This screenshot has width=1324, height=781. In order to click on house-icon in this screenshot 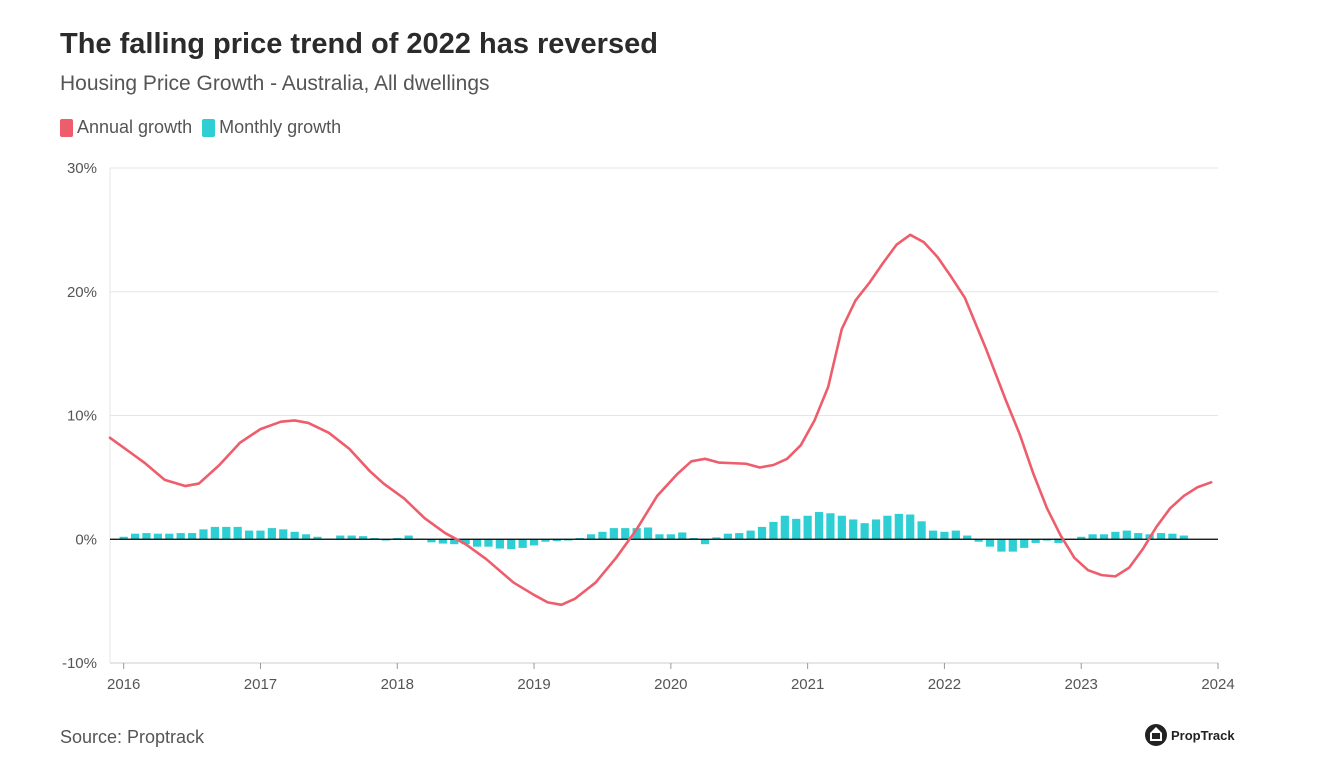, I will do `click(1156, 735)`.